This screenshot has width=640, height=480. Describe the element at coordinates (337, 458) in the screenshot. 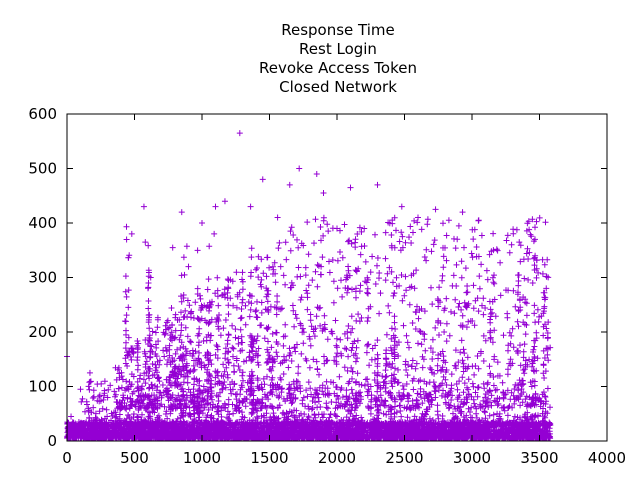

I see `x-tick-label: 2000` at that location.